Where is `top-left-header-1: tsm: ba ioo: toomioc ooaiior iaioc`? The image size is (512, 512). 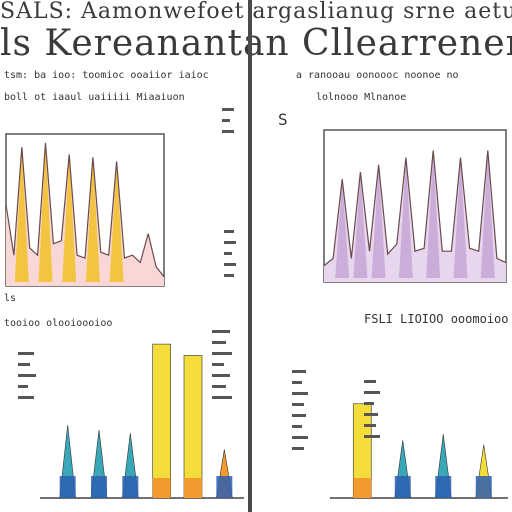 top-left-header-1: tsm: ba ioo: toomioc ooaiior iaioc is located at coordinates (106, 75).